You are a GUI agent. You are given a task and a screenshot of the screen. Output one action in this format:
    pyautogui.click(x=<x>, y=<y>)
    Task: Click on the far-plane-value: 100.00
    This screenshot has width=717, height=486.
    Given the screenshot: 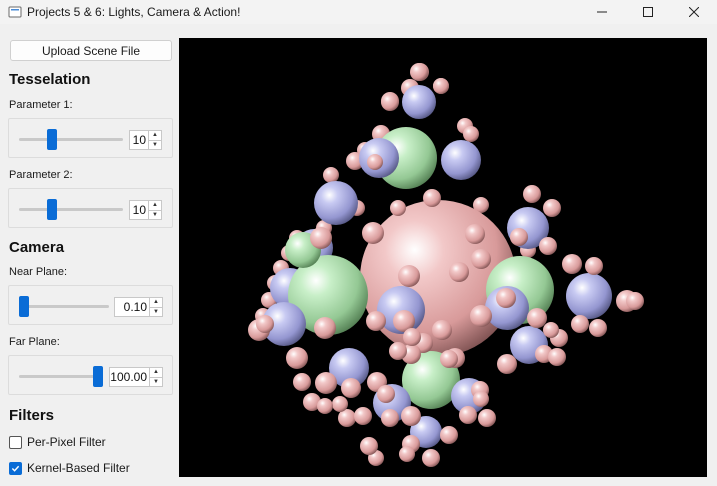 What is the action you would take?
    pyautogui.click(x=128, y=377)
    